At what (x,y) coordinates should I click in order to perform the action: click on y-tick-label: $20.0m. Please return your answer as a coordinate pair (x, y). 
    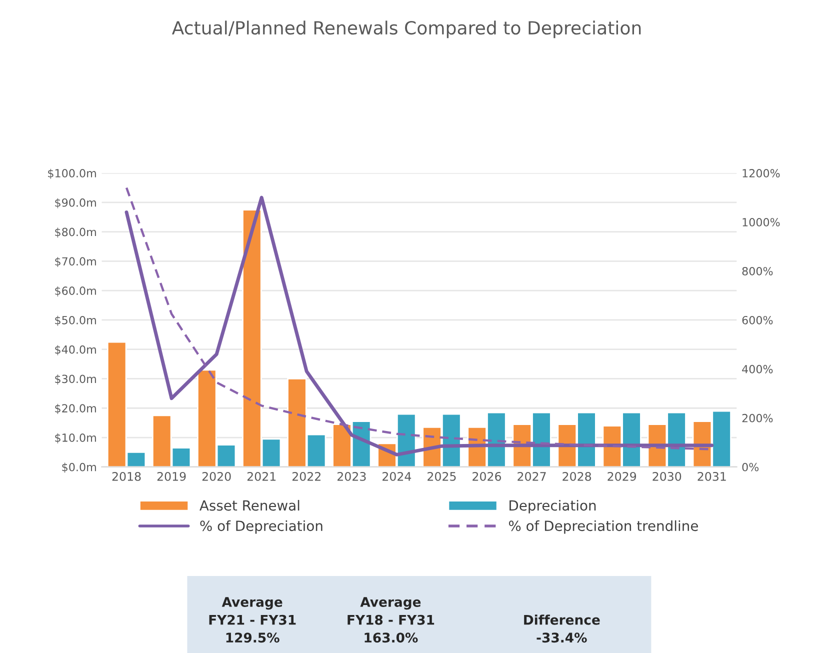
    Looking at the image, I should click on (75, 409).